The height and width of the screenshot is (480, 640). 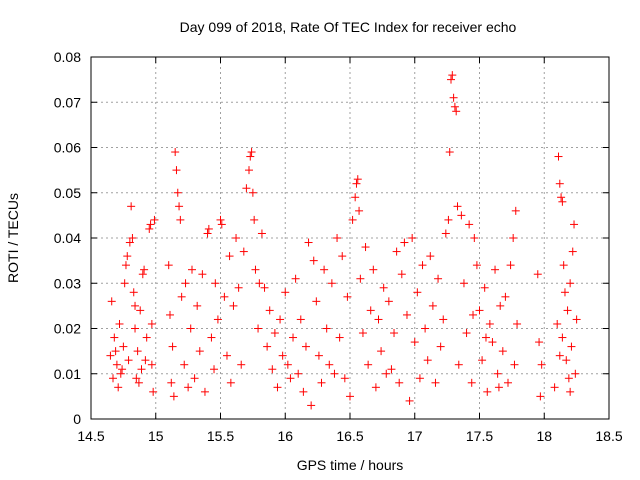 What do you see at coordinates (479, 436) in the screenshot?
I see `x-tick-label: 17.5` at bounding box center [479, 436].